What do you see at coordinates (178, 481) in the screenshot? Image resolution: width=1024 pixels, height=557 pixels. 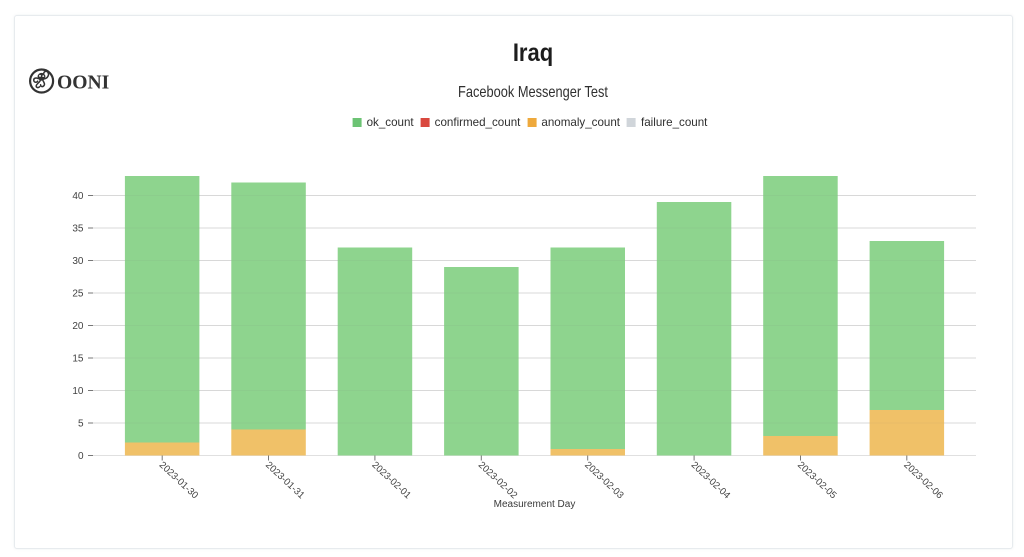 I see `svg-text: 2023-01-30` at bounding box center [178, 481].